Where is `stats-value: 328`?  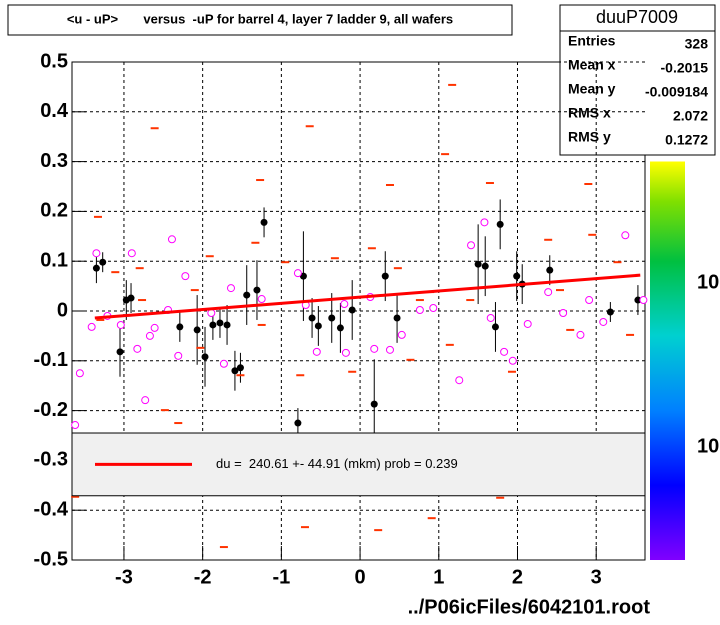 stats-value: 328 is located at coordinates (697, 44).